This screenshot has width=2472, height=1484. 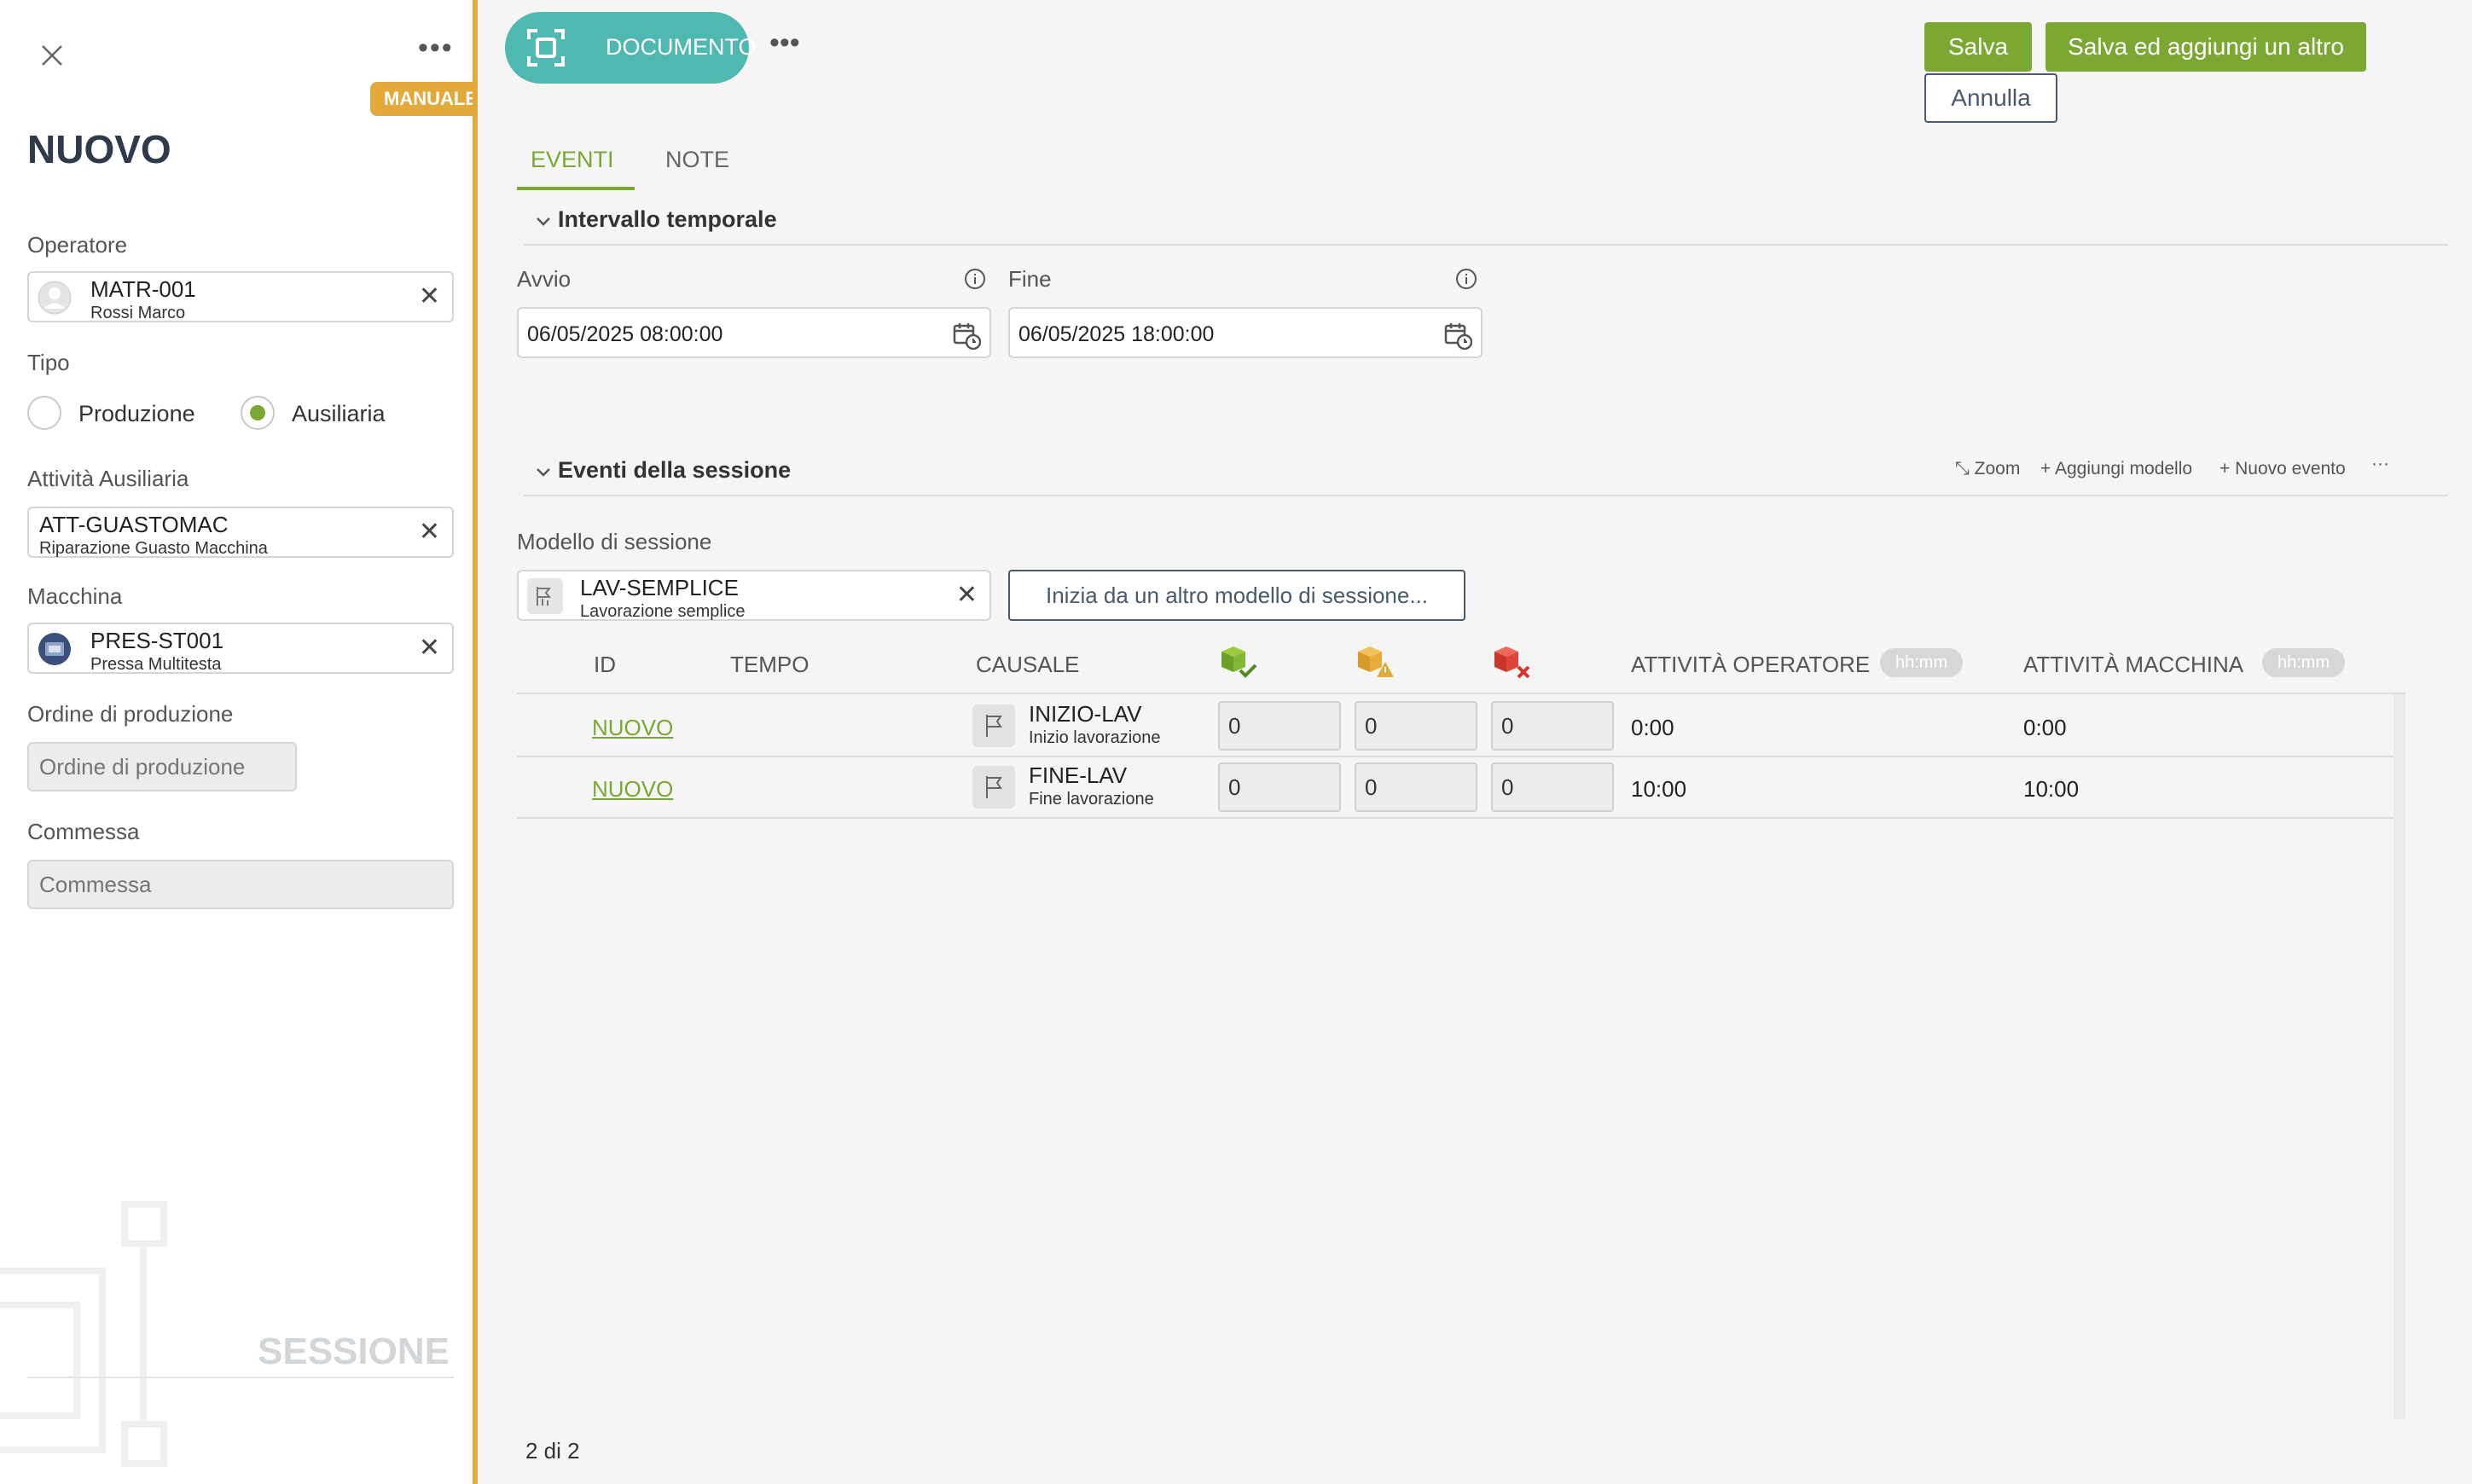 I want to click on operatore-code: MATR-001, so click(x=143, y=289).